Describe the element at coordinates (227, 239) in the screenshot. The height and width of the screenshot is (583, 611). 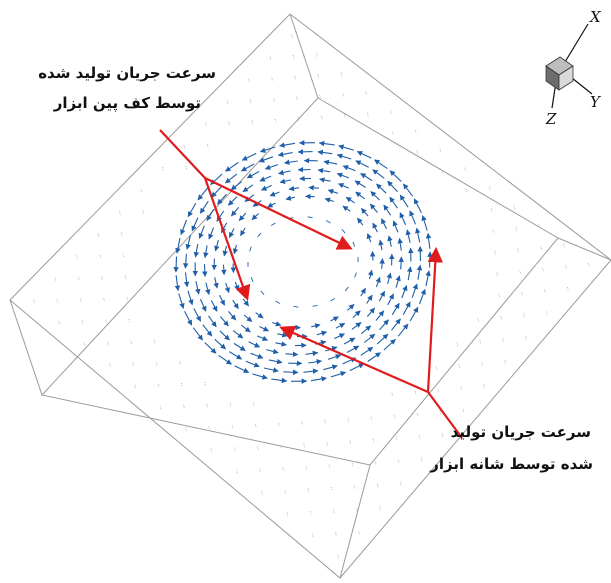
I see `callout-arrow-pin-down` at that location.